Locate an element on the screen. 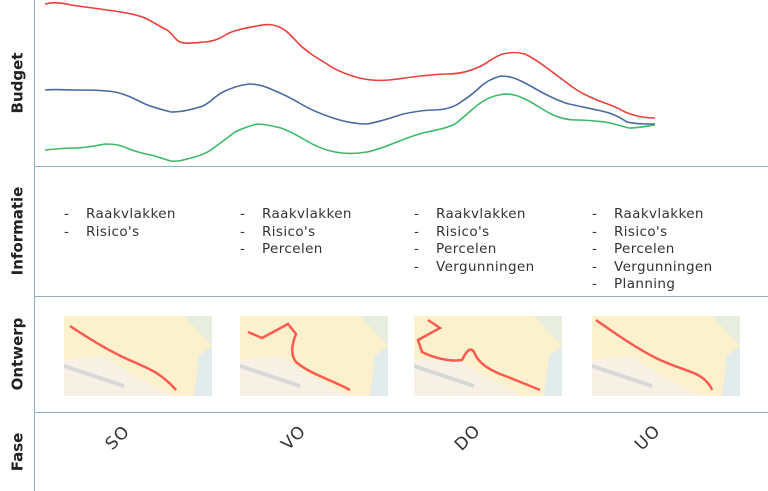  divider-budget-informatie is located at coordinates (401, 166).